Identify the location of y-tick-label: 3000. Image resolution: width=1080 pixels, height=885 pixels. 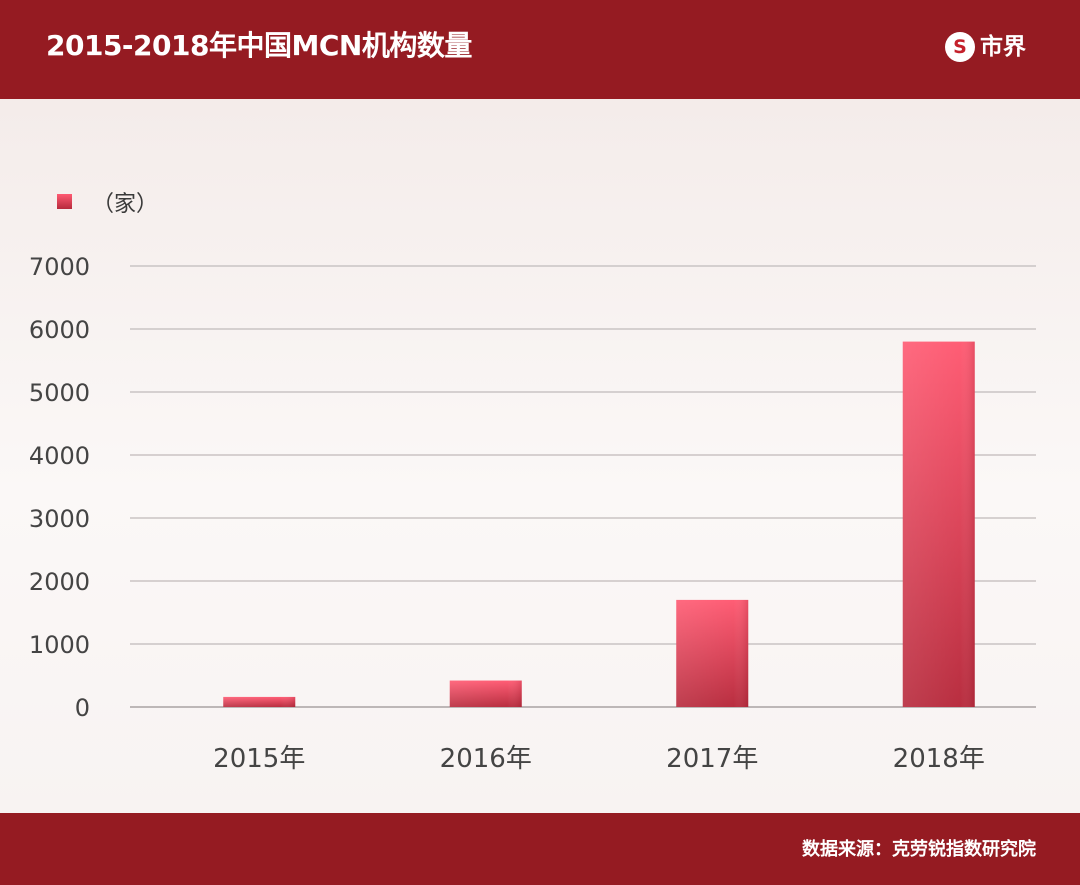
(59, 519).